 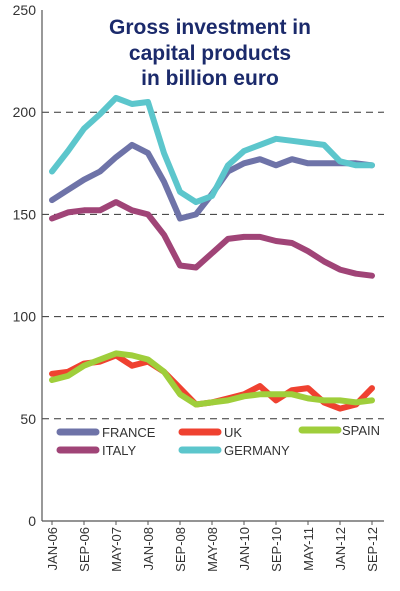 I want to click on x-tick-label: SEP-10, so click(x=276, y=549).